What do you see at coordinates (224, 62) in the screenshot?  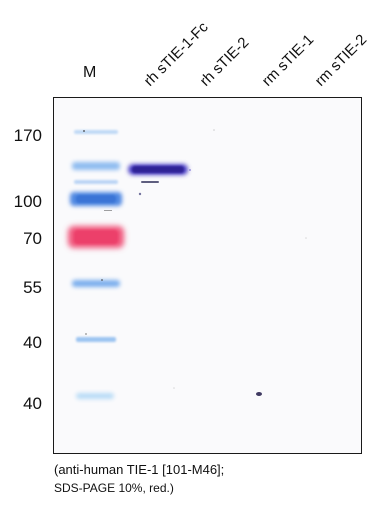 I see `lane-label-rh-stie2: rh sTIE-2` at bounding box center [224, 62].